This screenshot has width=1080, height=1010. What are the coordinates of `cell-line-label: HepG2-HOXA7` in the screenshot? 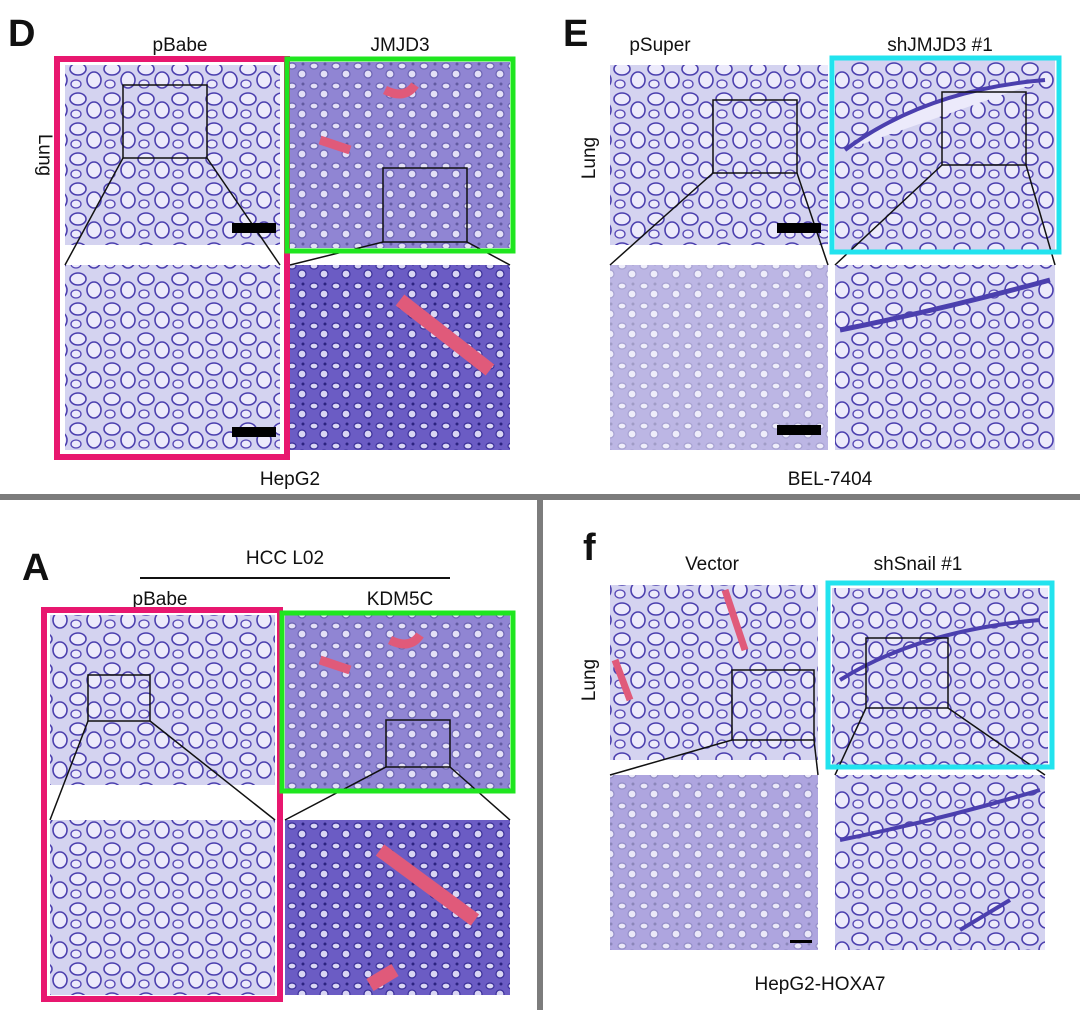 It's located at (820, 984).